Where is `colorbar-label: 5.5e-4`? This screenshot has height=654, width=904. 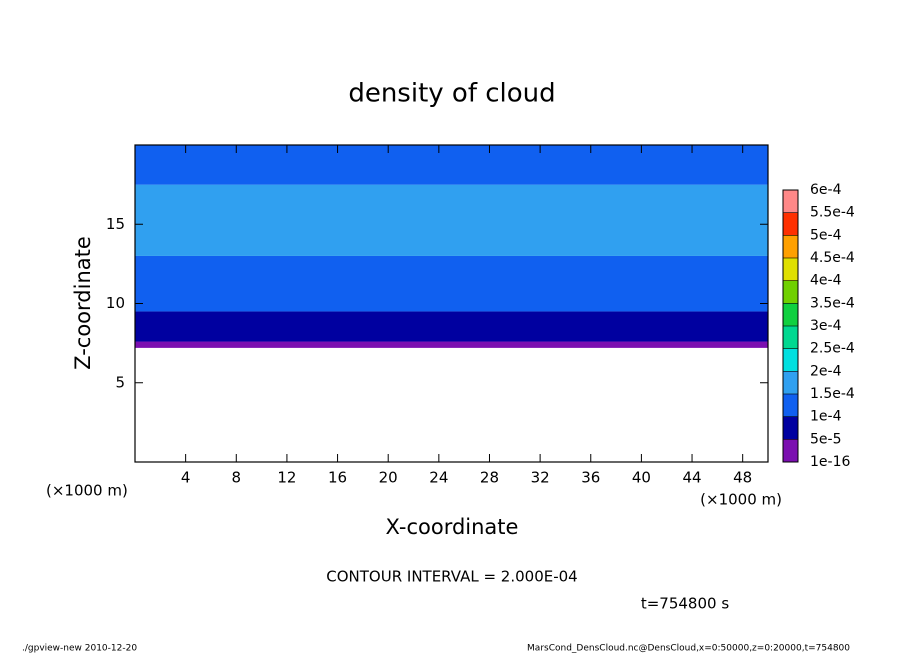 colorbar-label: 5.5e-4 is located at coordinates (832, 213).